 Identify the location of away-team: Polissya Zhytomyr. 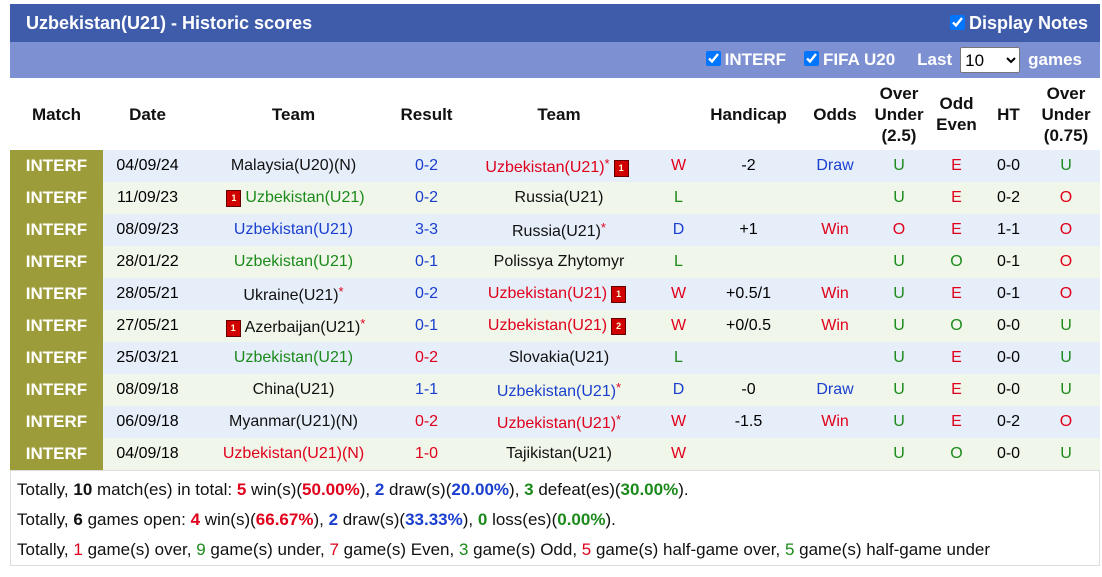
(559, 261).